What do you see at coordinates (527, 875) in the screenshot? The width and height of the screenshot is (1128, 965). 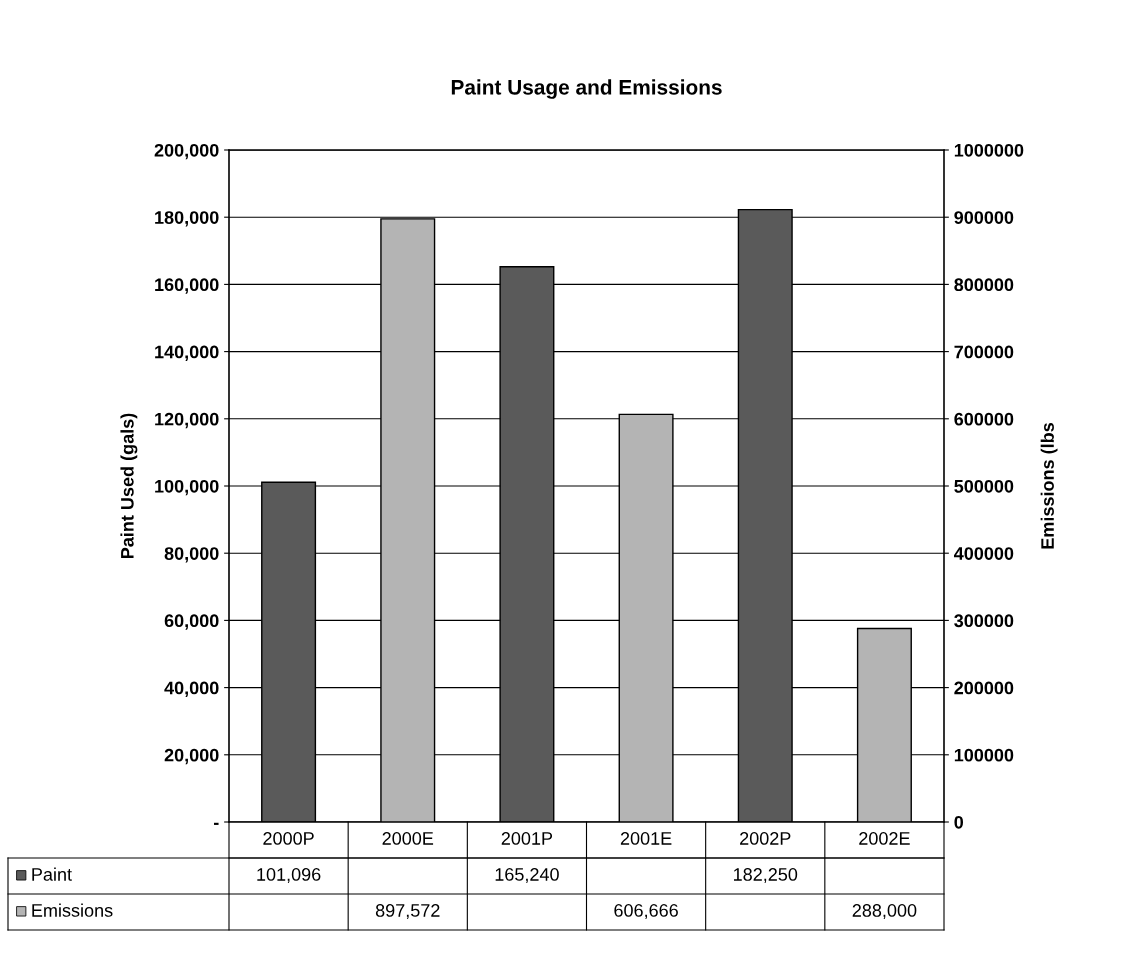 I see `data-label: 165,240` at bounding box center [527, 875].